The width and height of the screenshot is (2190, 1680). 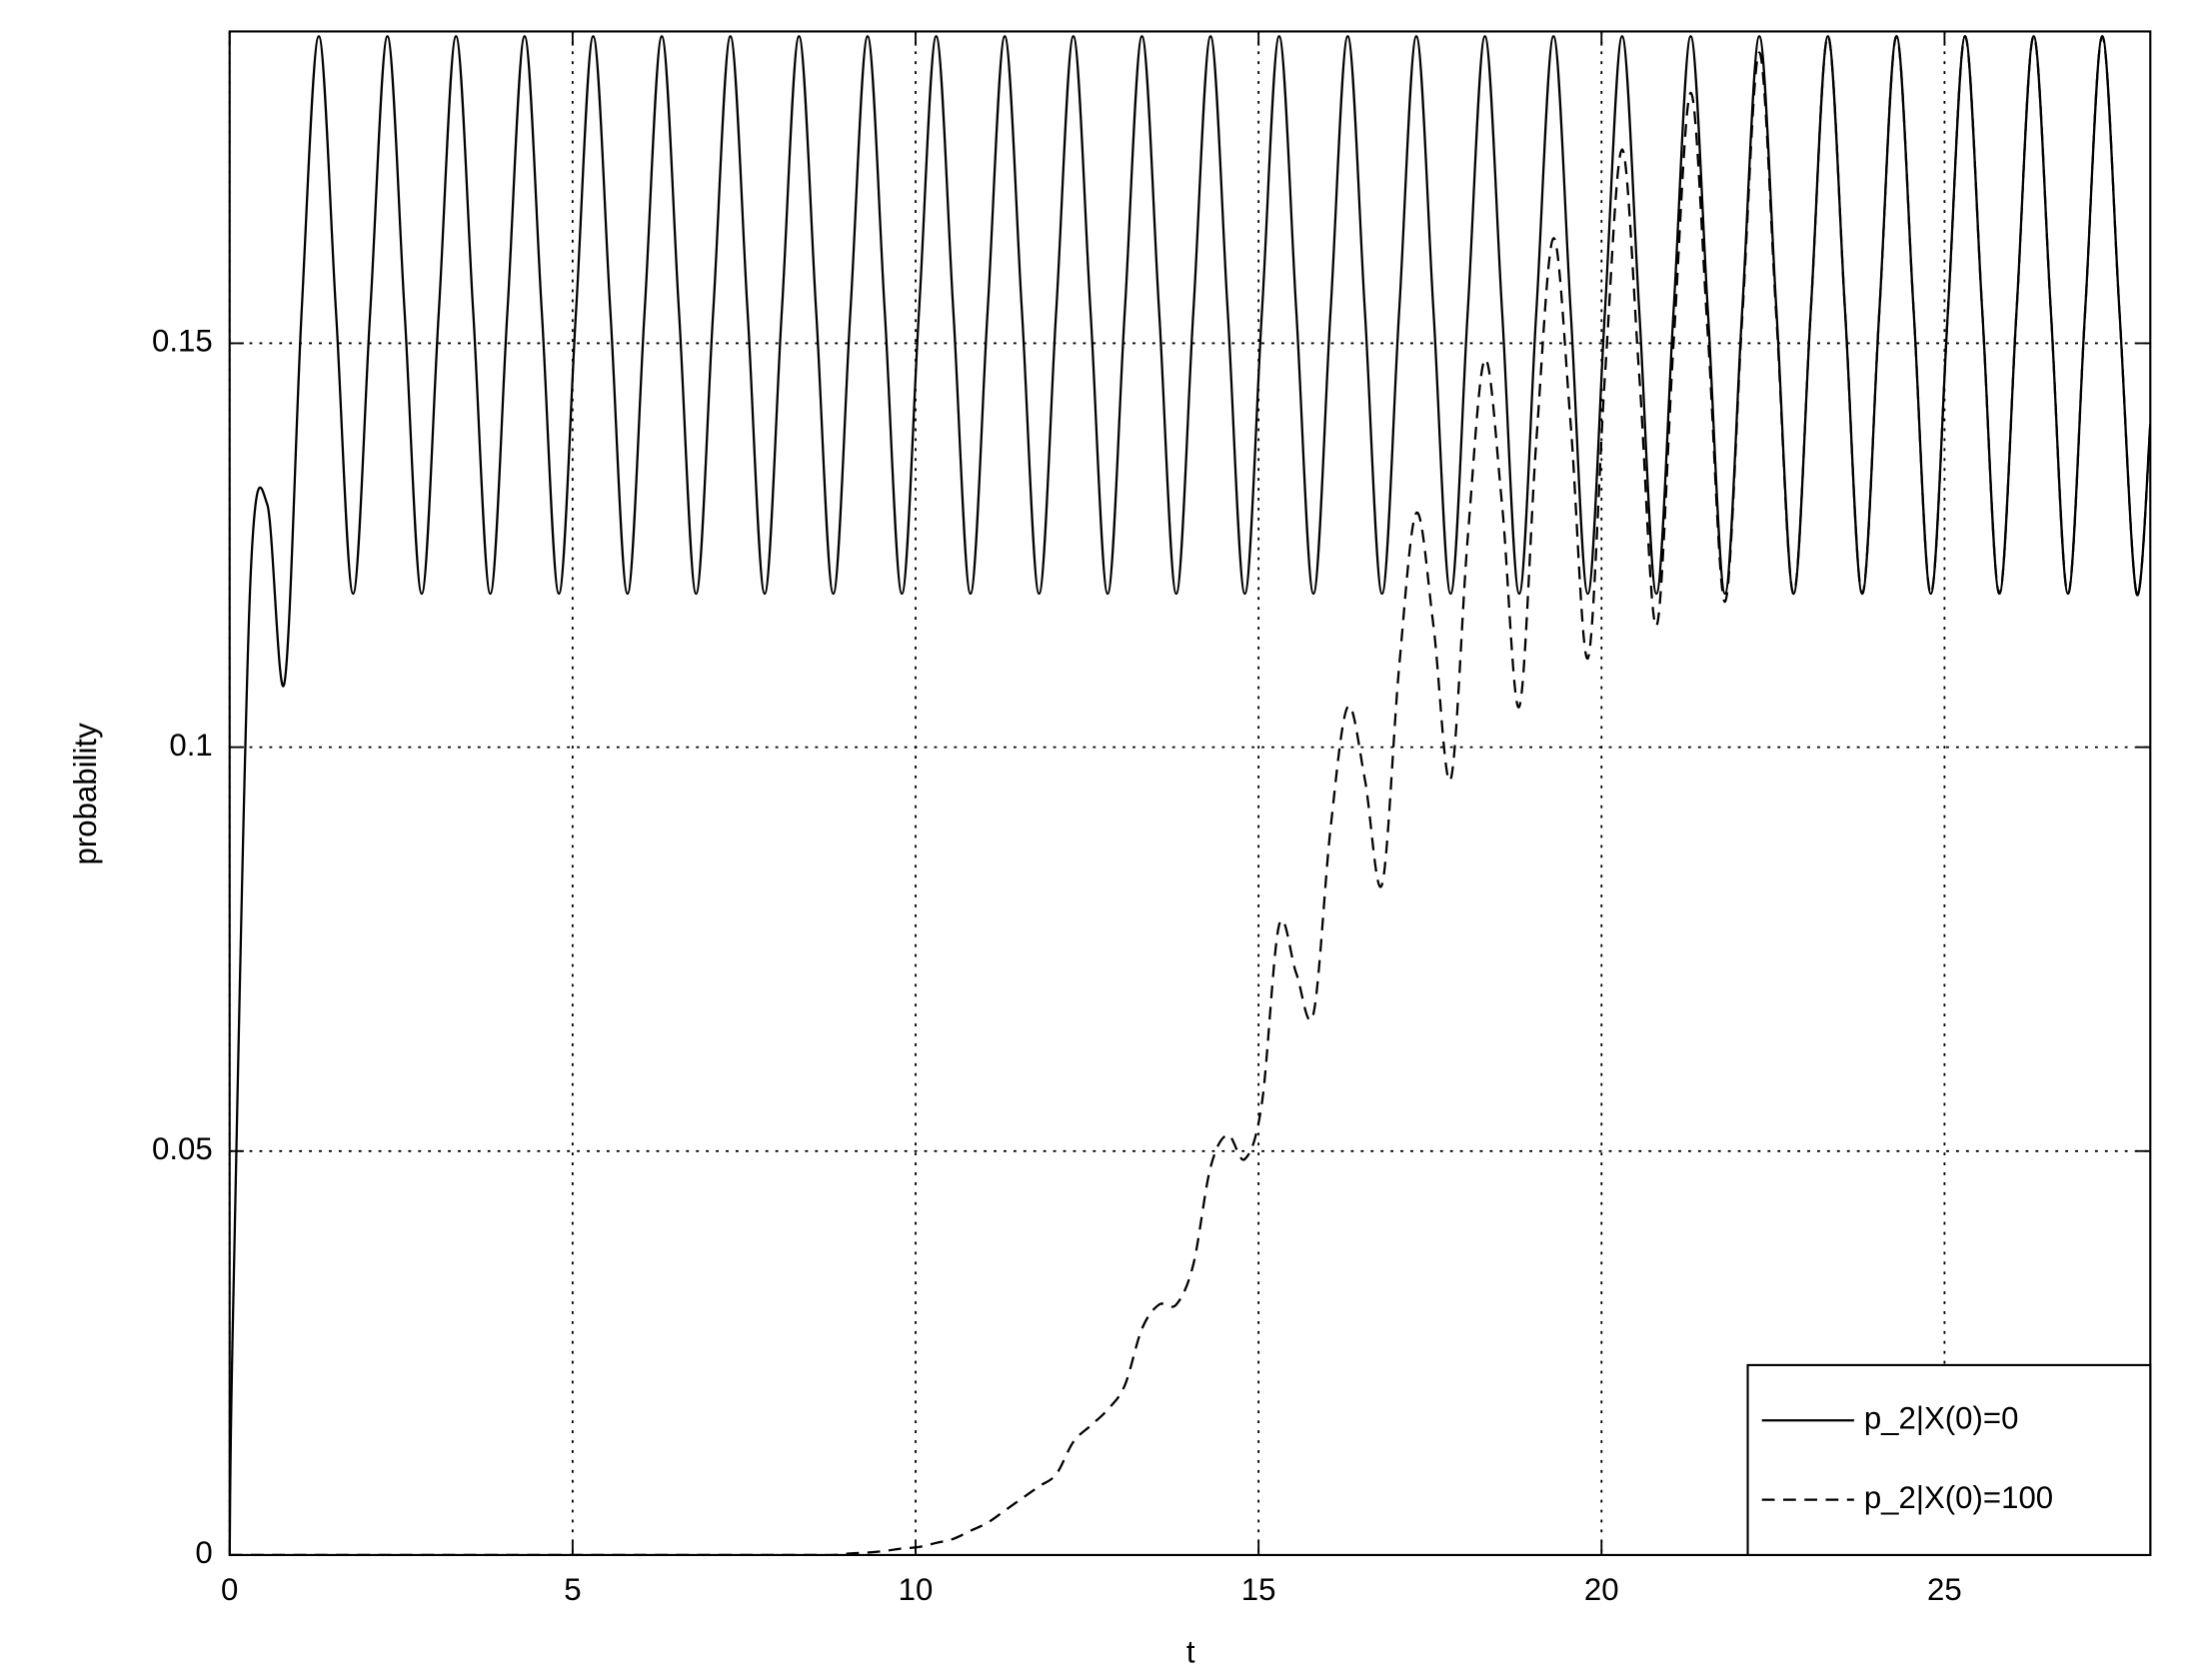 What do you see at coordinates (190, 745) in the screenshot?
I see `y-tick-label: 0.1` at bounding box center [190, 745].